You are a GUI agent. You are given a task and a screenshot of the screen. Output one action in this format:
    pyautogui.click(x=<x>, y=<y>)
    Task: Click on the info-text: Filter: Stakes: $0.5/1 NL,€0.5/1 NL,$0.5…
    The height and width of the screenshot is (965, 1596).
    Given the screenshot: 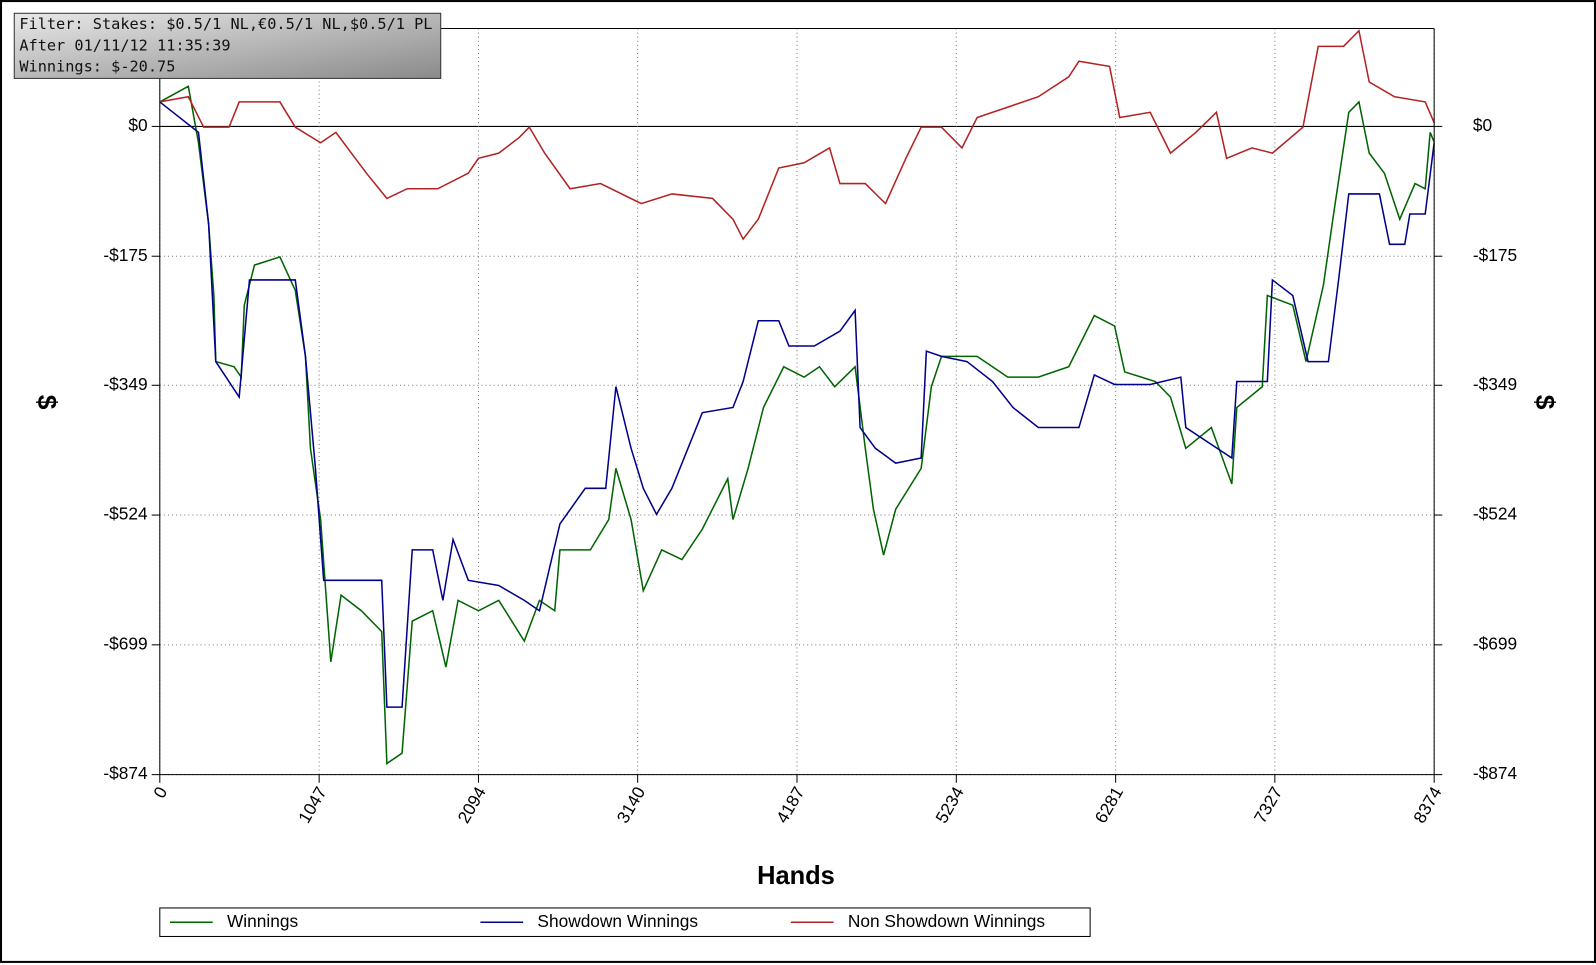 What is the action you would take?
    pyautogui.click(x=225, y=24)
    